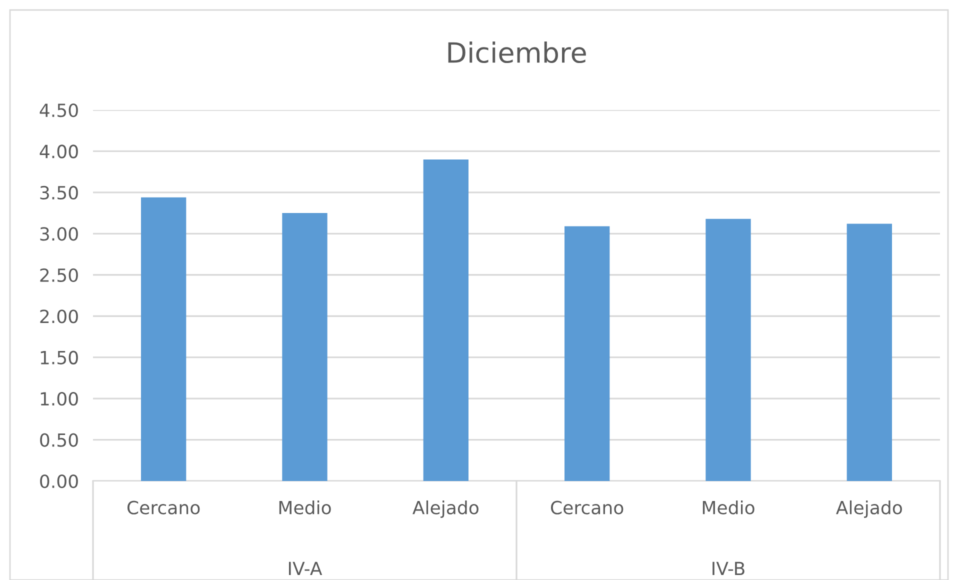 This screenshot has width=957, height=580. Describe the element at coordinates (59, 110) in the screenshot. I see `y-tick-label: 4.50` at that location.